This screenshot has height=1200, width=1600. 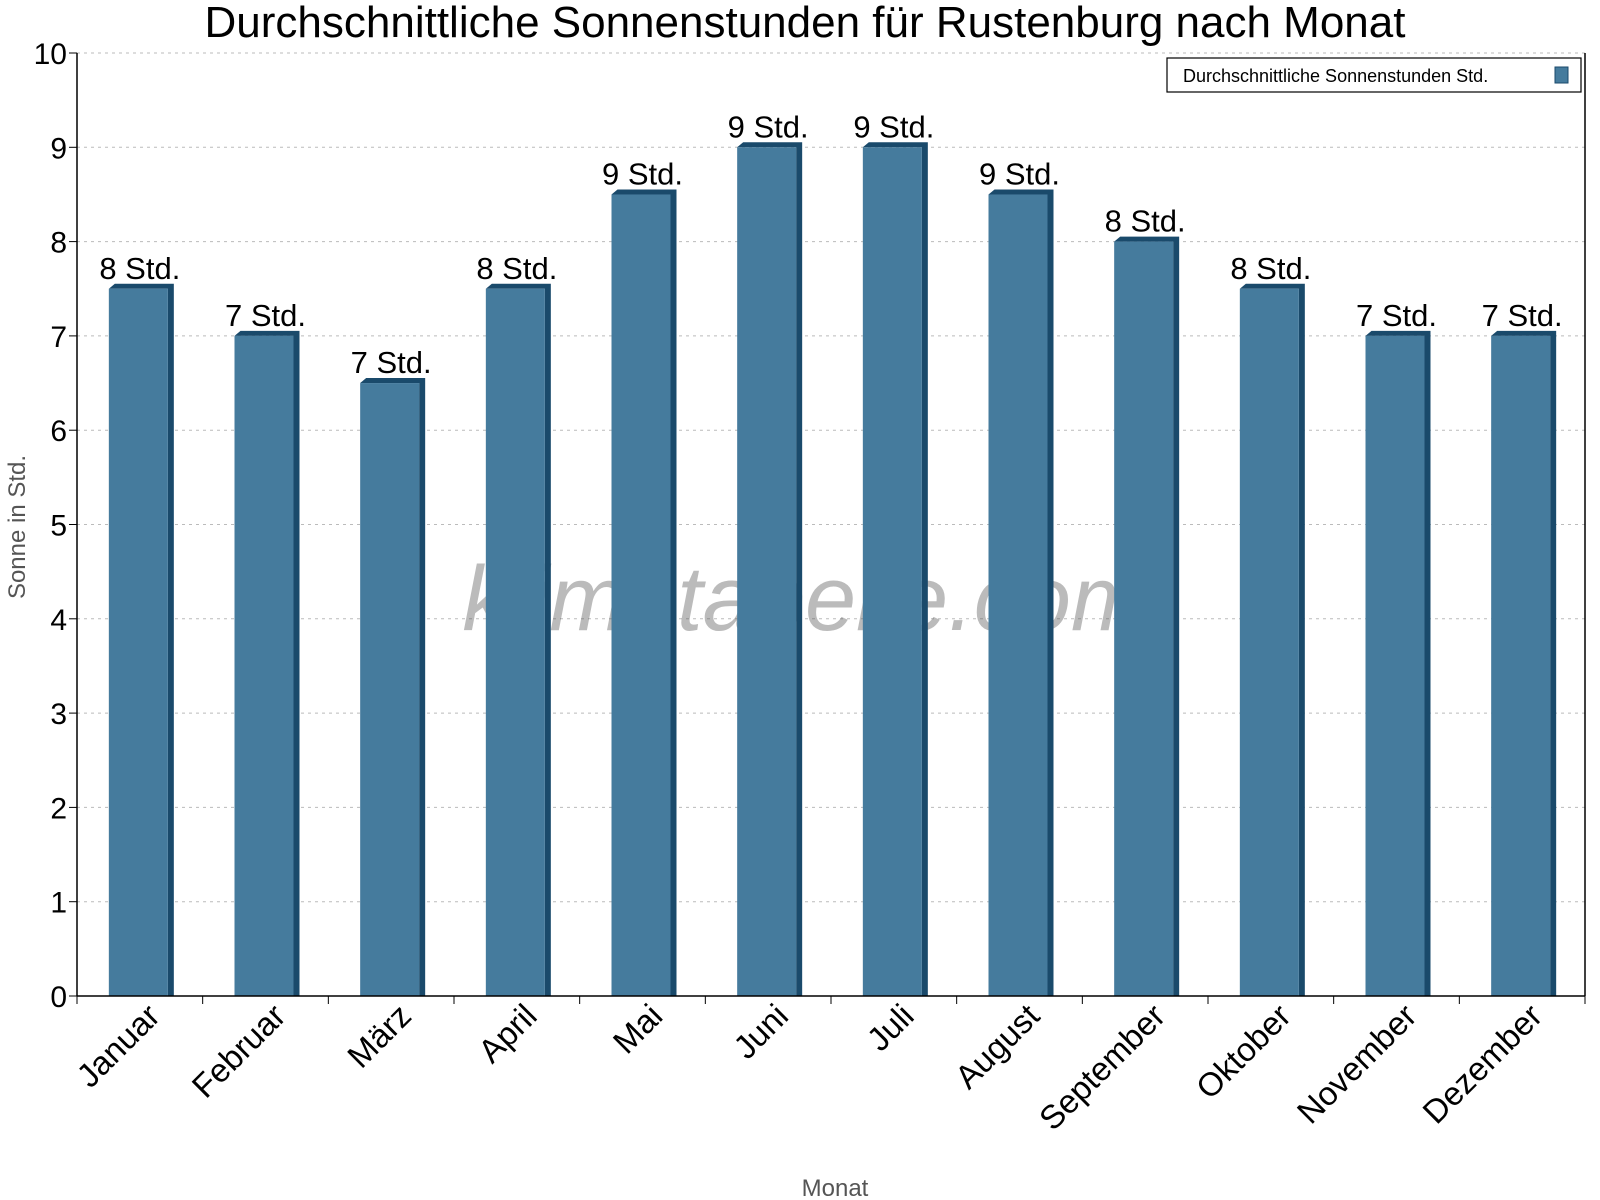 What do you see at coordinates (58, 903) in the screenshot?
I see `y-tick-label: 1` at bounding box center [58, 903].